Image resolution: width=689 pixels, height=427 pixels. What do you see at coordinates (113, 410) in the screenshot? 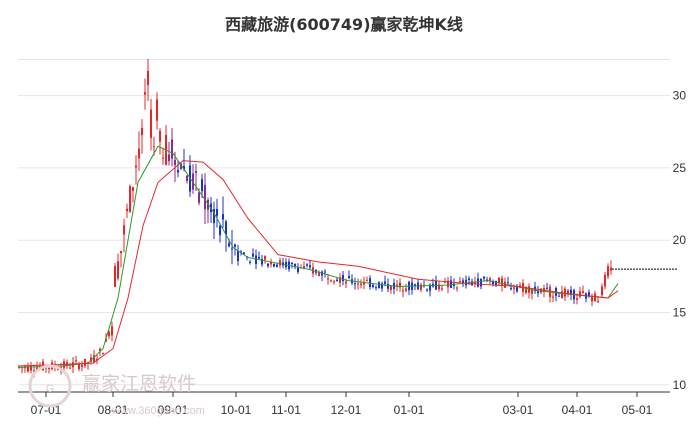
I see `x-tick-label: 08-01` at bounding box center [113, 410].